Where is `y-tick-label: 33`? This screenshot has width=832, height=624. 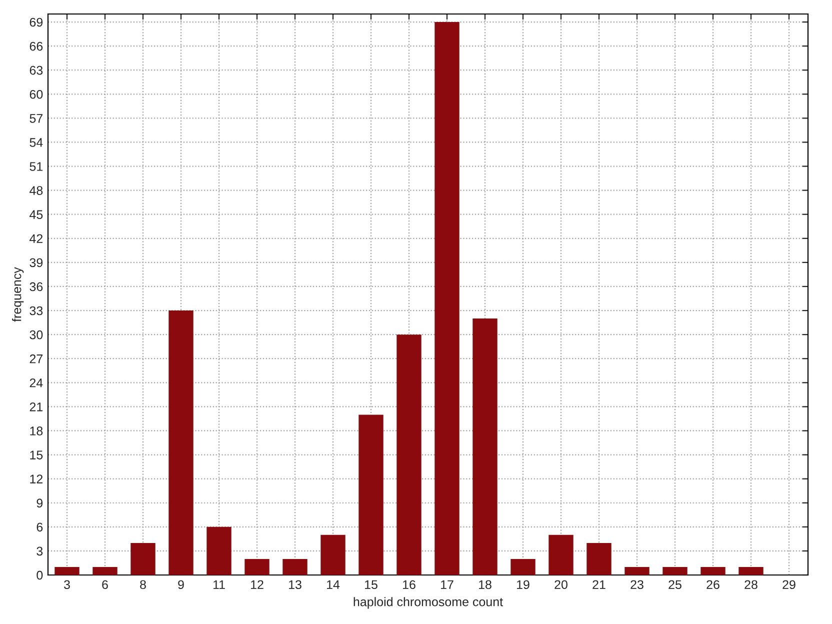
y-tick-label: 33 is located at coordinates (36, 311).